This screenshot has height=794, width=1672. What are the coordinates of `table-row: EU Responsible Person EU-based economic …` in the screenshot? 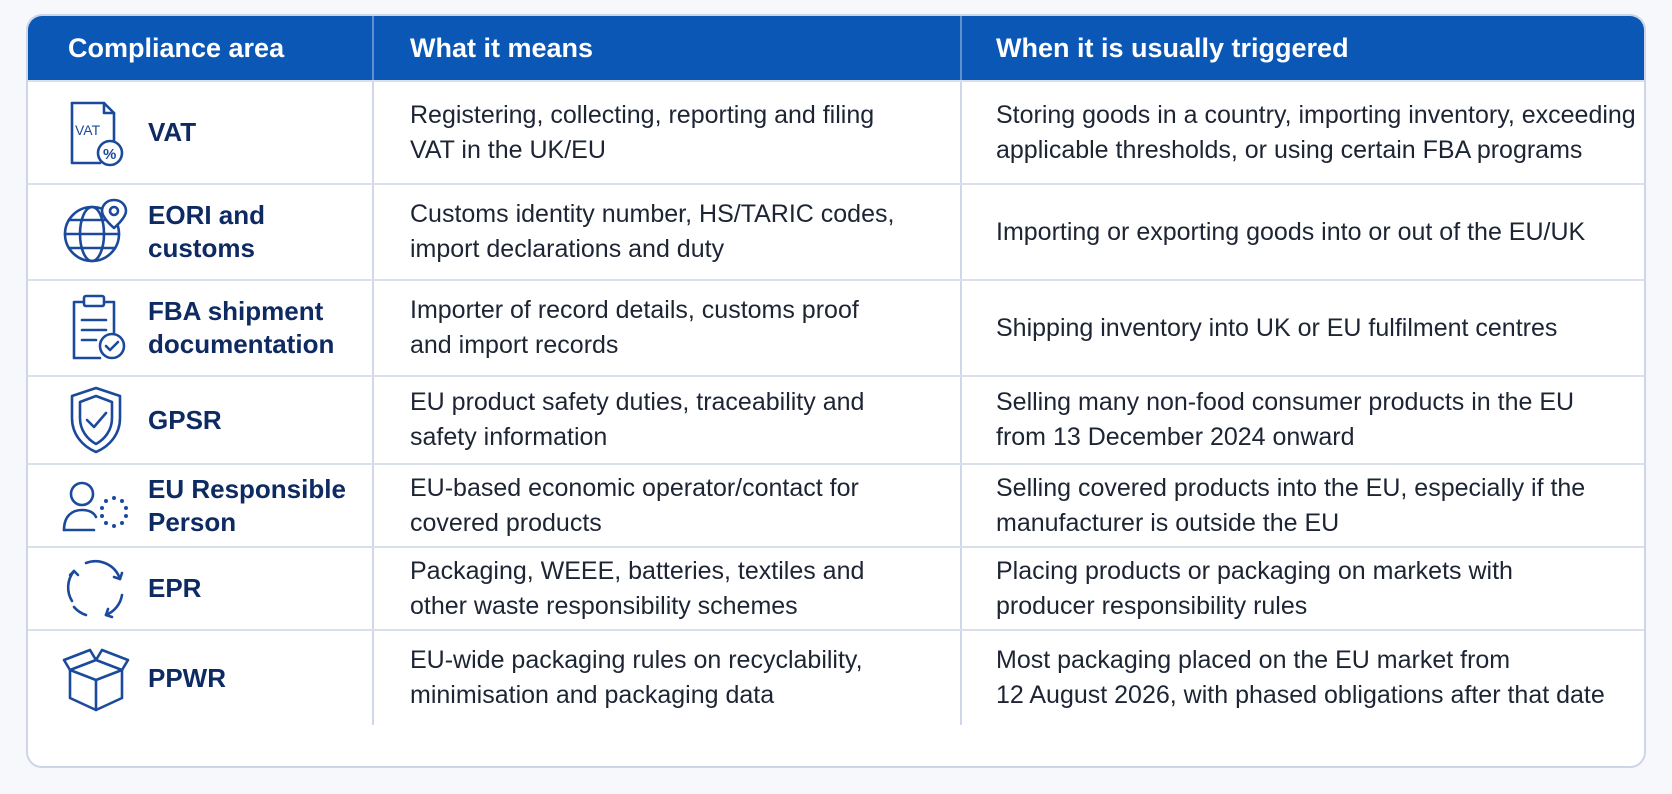 It's located at (836, 504).